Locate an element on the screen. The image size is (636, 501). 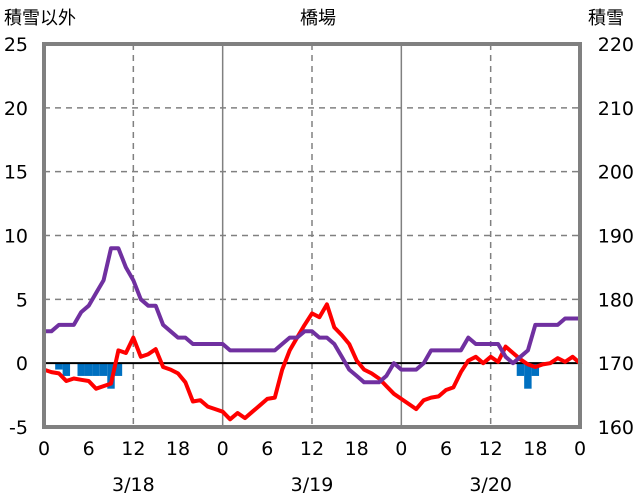
left-axis-ticks: 25 20 15 10 5 0 -5 is located at coordinates (16, 236).